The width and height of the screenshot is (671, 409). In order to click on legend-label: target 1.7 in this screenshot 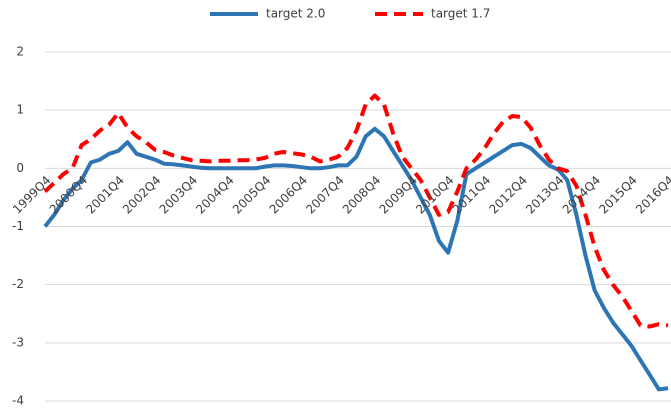, I will do `click(460, 14)`.